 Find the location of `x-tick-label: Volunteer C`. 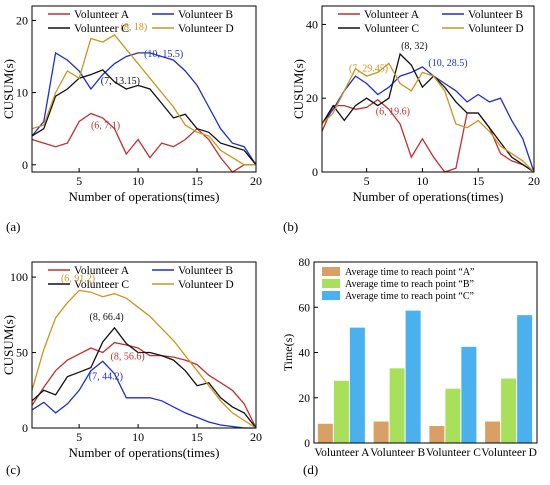

x-tick-label: Volunteer C is located at coordinates (453, 453).